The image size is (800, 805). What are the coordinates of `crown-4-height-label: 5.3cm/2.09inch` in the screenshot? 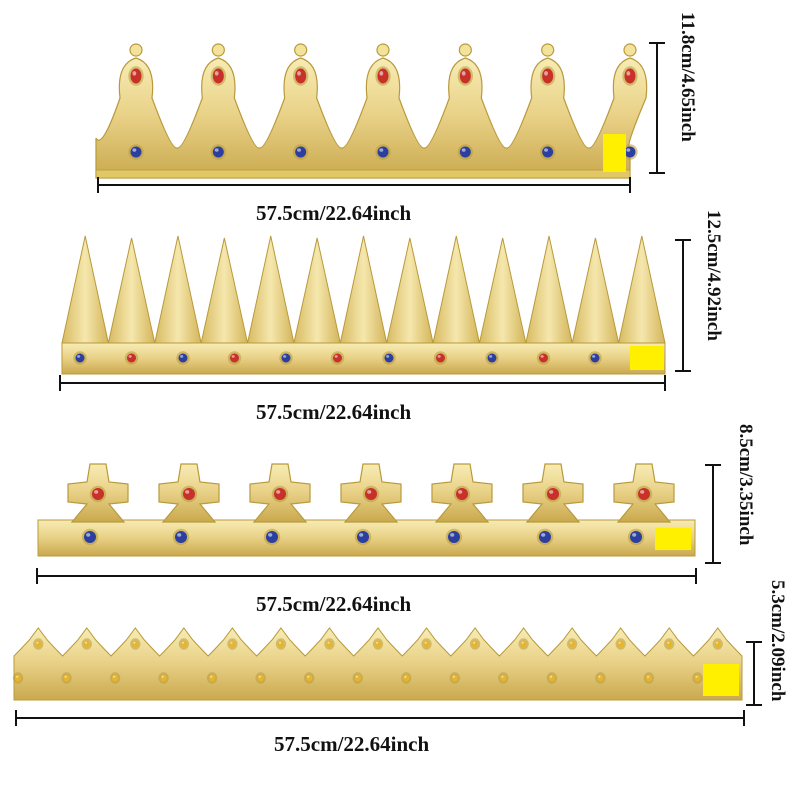 It's located at (777, 641).